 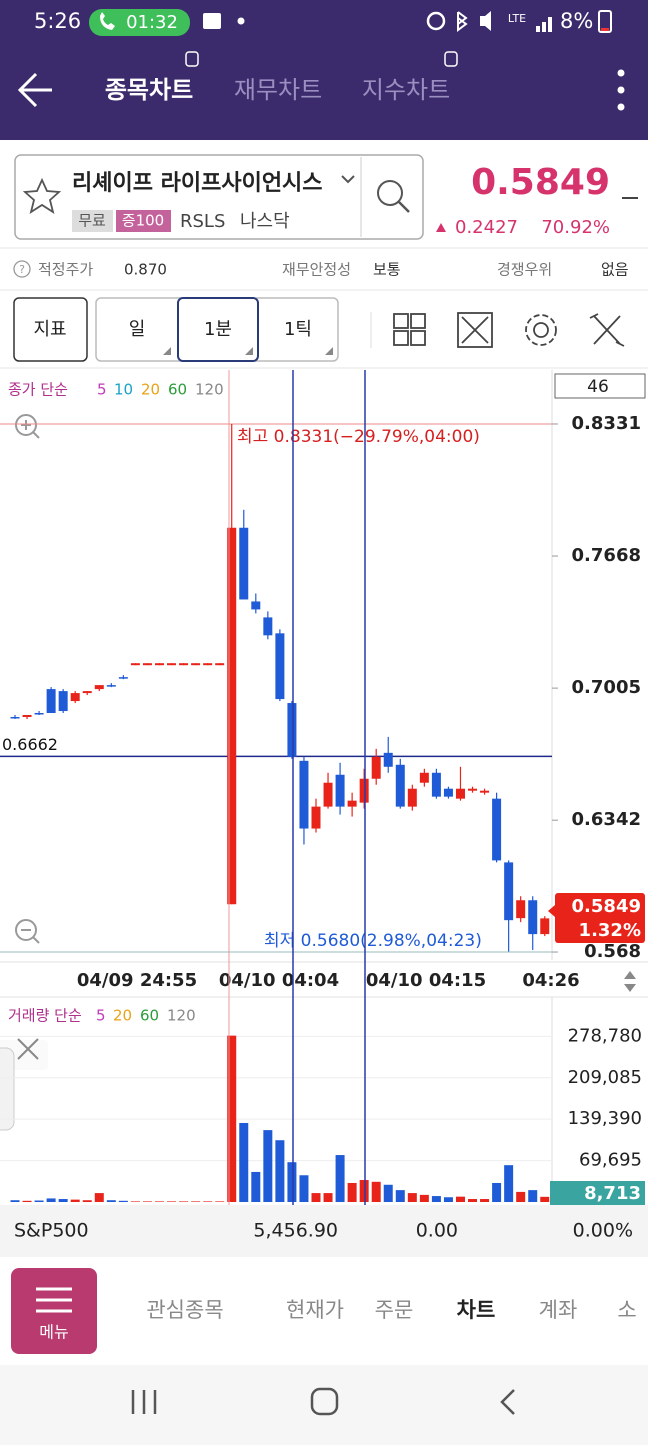 I want to click on nav-item: 관심종목, so click(x=184, y=1310).